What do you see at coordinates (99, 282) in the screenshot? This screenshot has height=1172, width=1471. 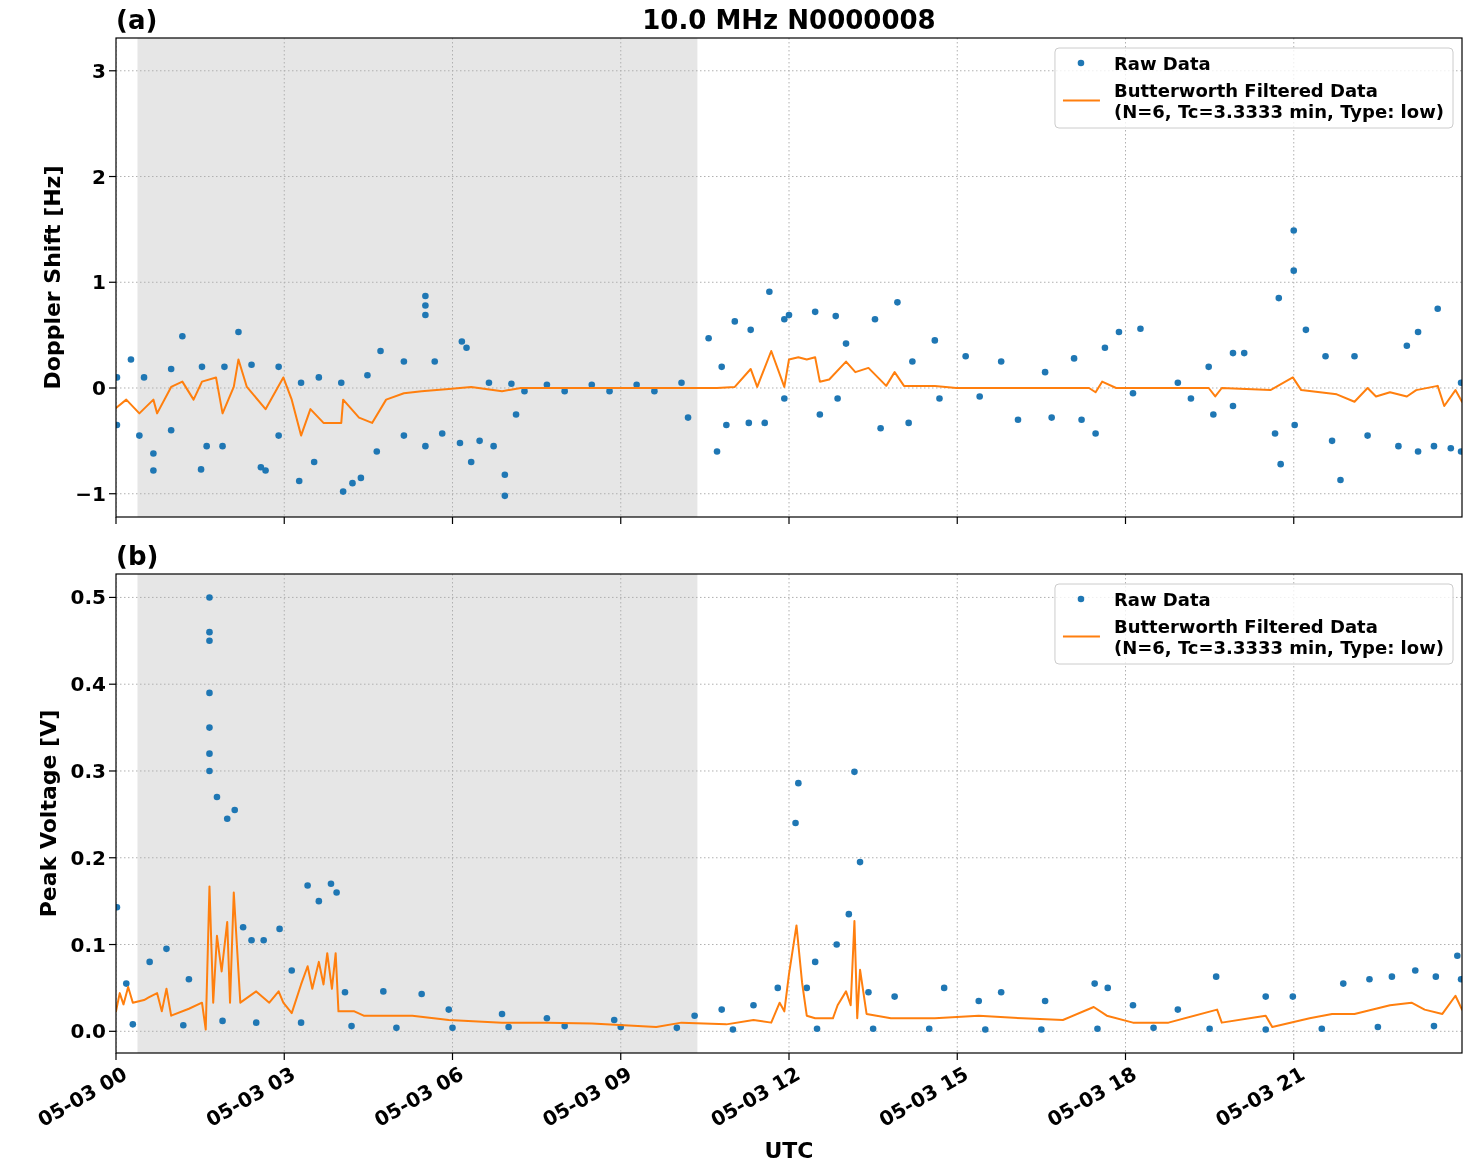 I see `y-tick-label: 1` at bounding box center [99, 282].